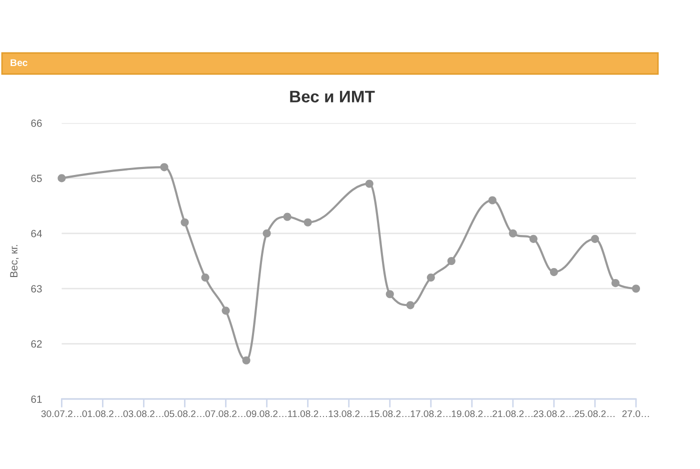 Image resolution: width=700 pixels, height=469 pixels. What do you see at coordinates (36, 344) in the screenshot?
I see `y-tick-label: 62` at bounding box center [36, 344].